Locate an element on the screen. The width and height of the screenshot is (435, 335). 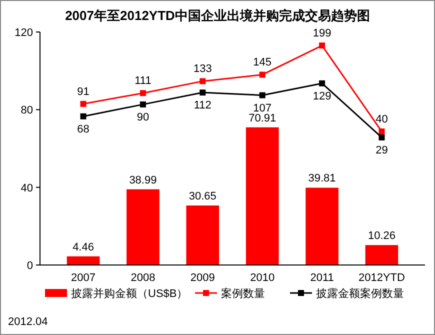
data-label: 107 is located at coordinates (262, 108).